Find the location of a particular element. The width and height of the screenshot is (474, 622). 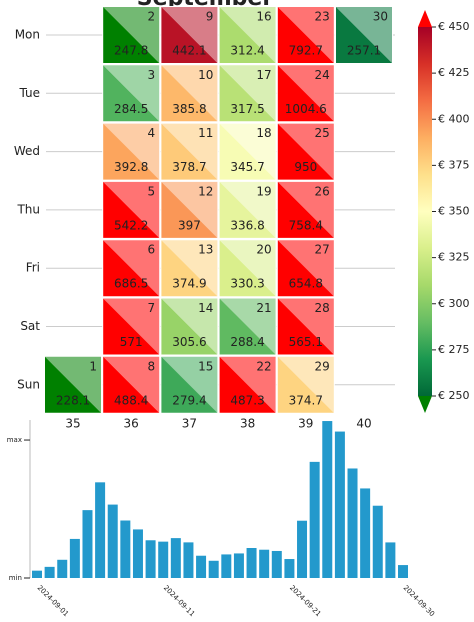

cell-day: 23 is located at coordinates (322, 17).